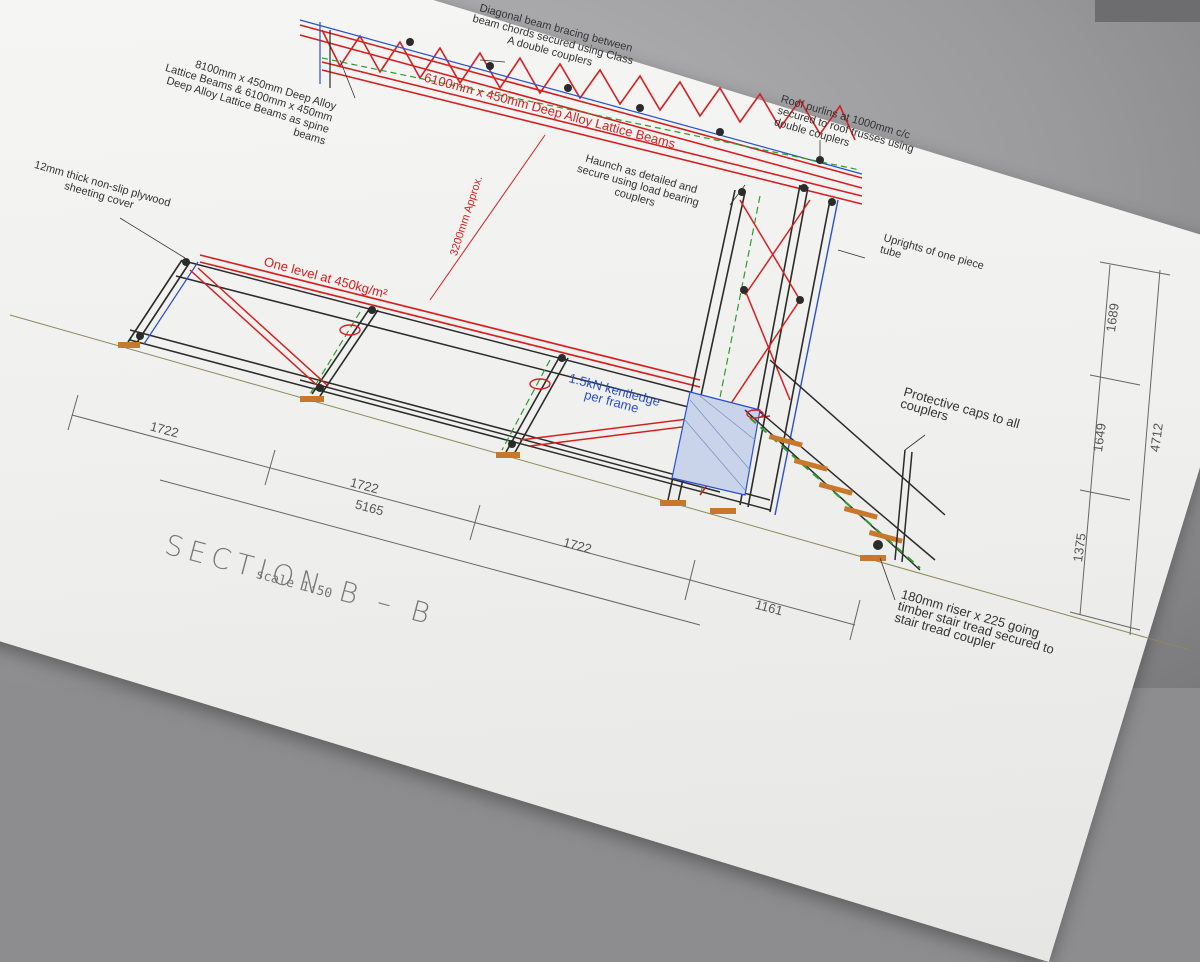 This screenshot has width=1200, height=962. I want to click on stair-treads, so click(835, 489).